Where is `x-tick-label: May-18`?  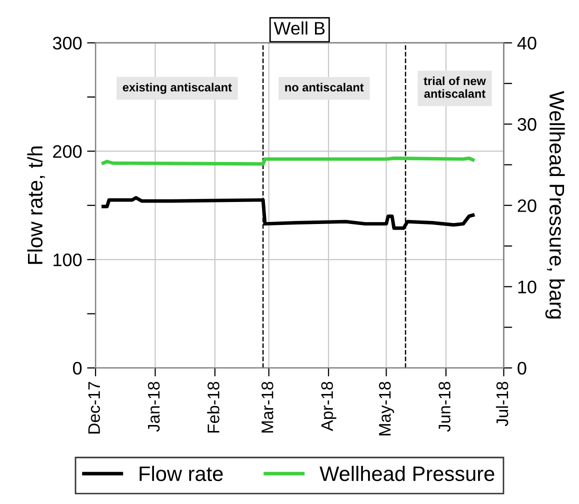
x-tick-label: May-18 is located at coordinates (386, 409).